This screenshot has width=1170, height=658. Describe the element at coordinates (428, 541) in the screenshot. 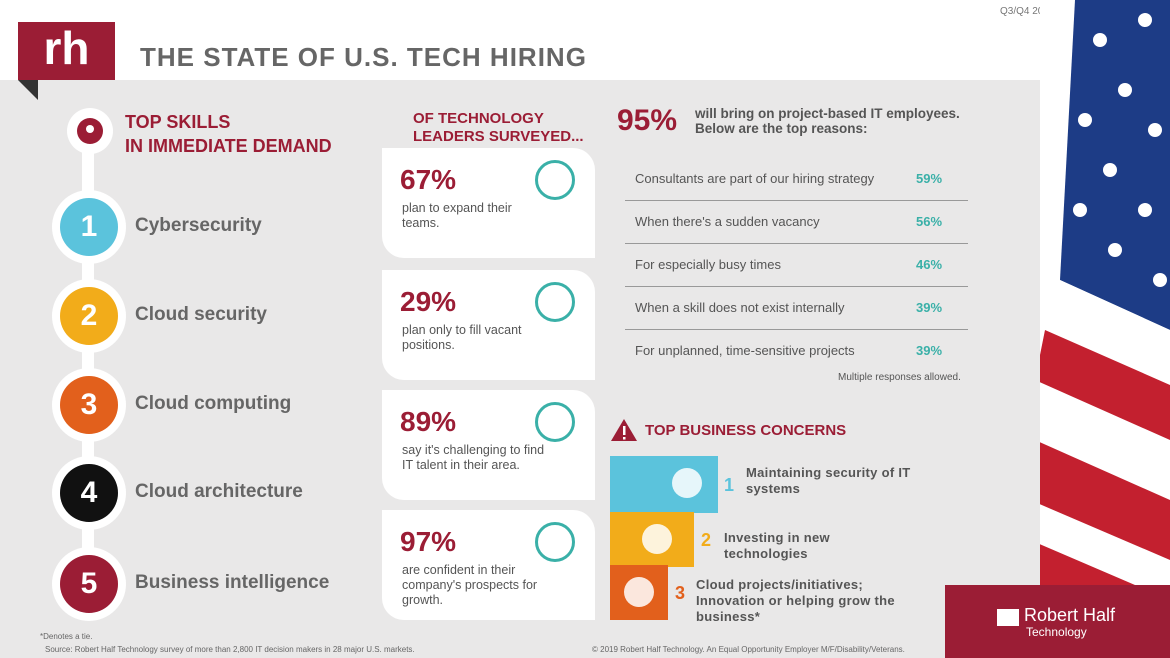

I see `card-stat: 97%` at that location.